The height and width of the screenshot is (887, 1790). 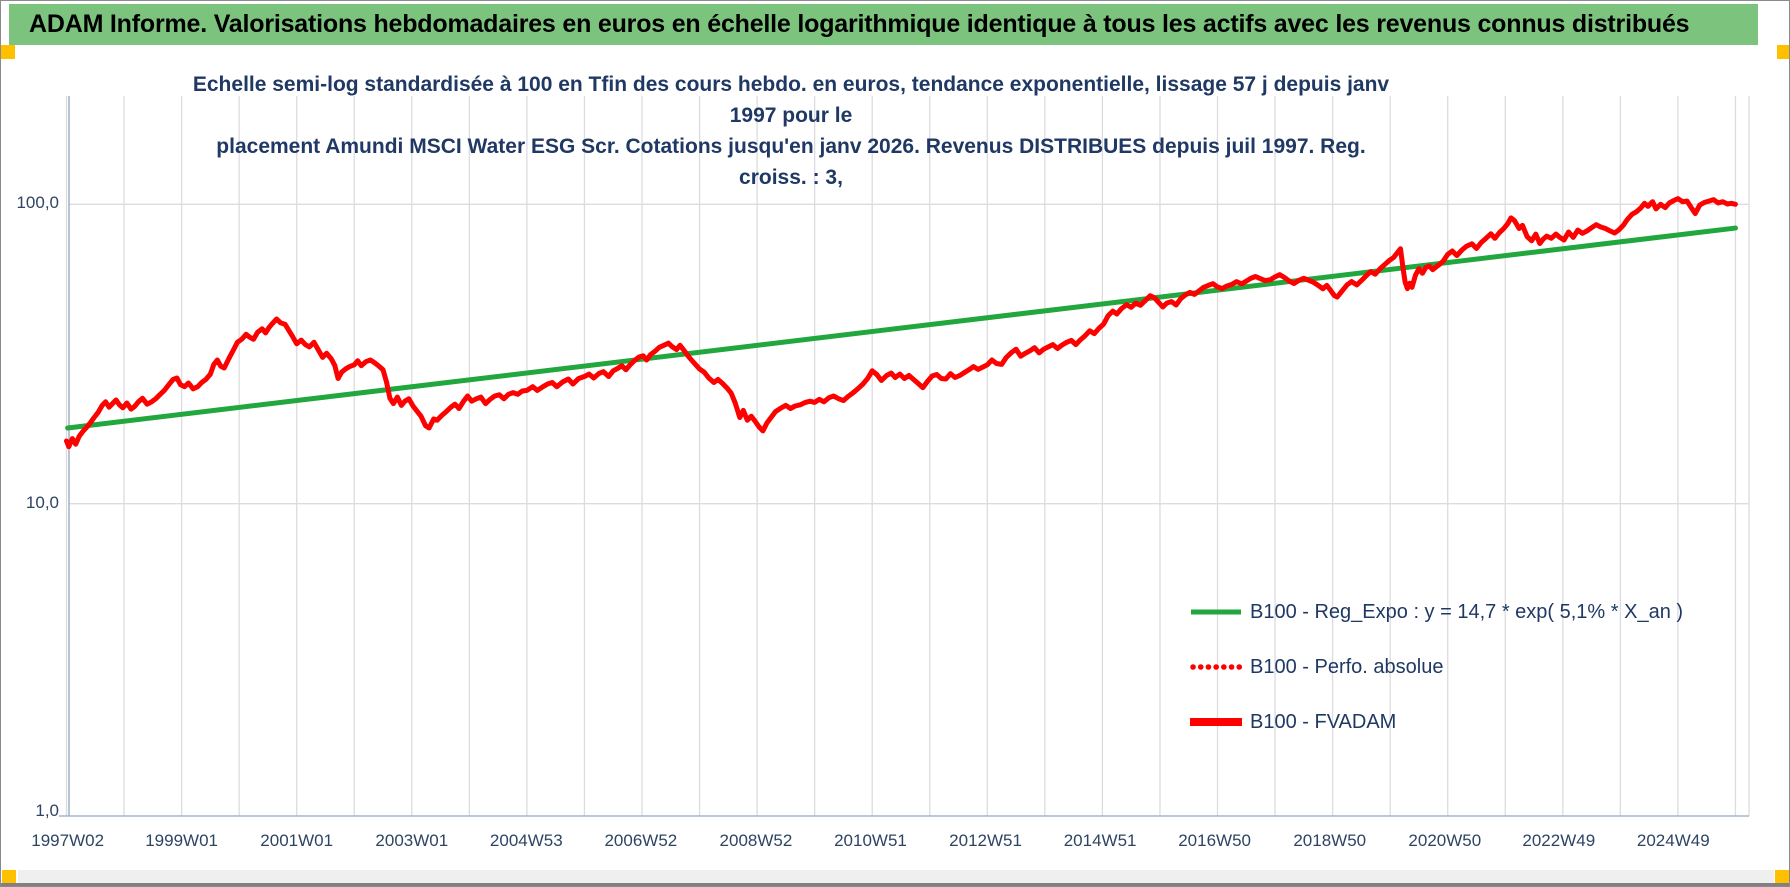 What do you see at coordinates (1100, 840) in the screenshot?
I see `x-axis-tick-label: 2014W51` at bounding box center [1100, 840].